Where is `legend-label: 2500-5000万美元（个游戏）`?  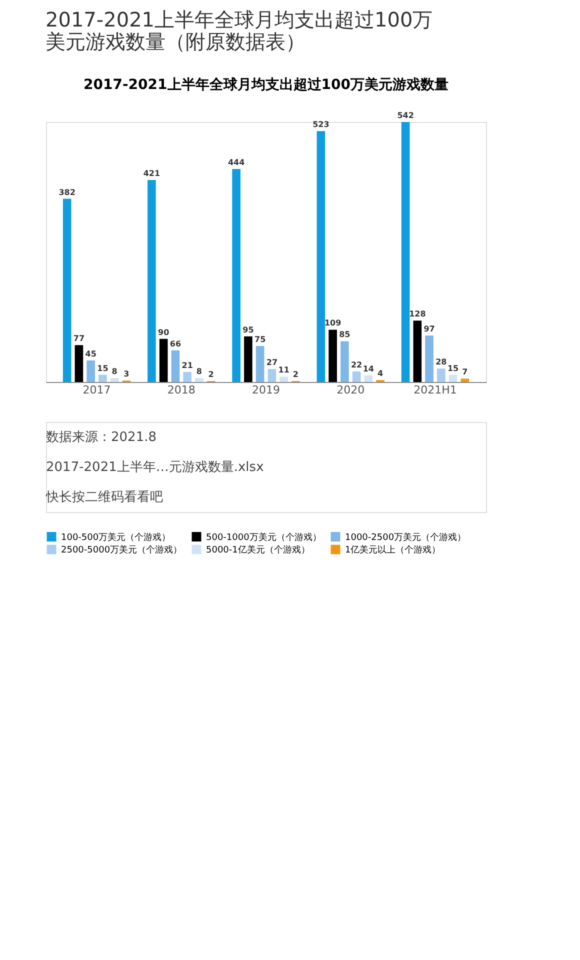
legend-label: 2500-5000万美元（个游戏） is located at coordinates (121, 550).